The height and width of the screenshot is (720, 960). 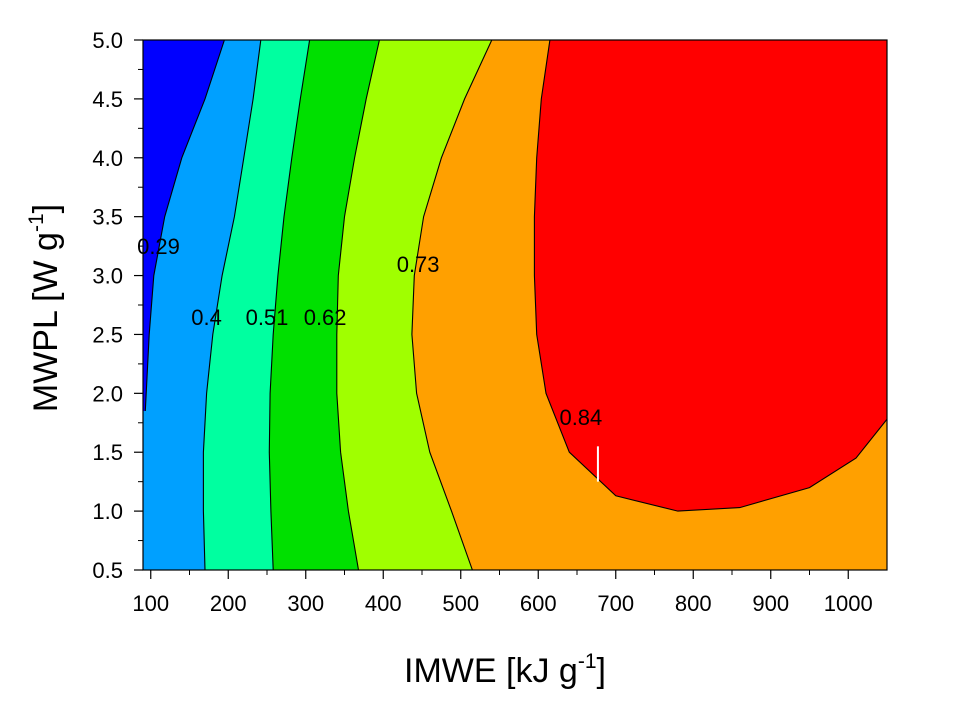 I want to click on region-0.29-0.4, so click(x=202, y=305).